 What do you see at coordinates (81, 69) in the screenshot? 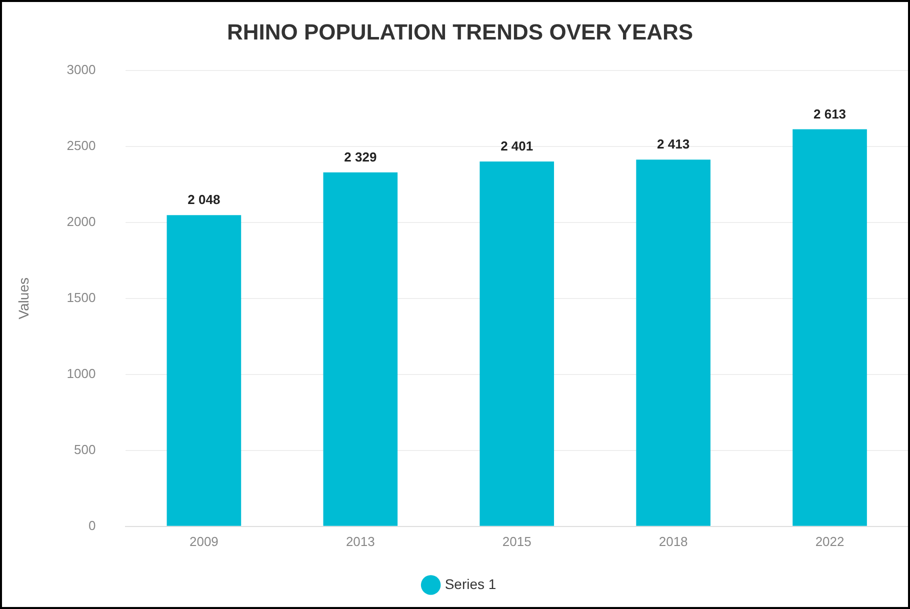
I see `y-tick-label: 3000` at bounding box center [81, 69].